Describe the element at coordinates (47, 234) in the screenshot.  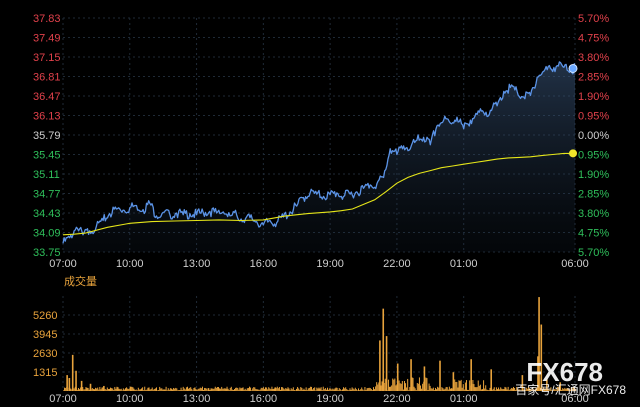
I see `price-tick-label: 34.09` at that location.